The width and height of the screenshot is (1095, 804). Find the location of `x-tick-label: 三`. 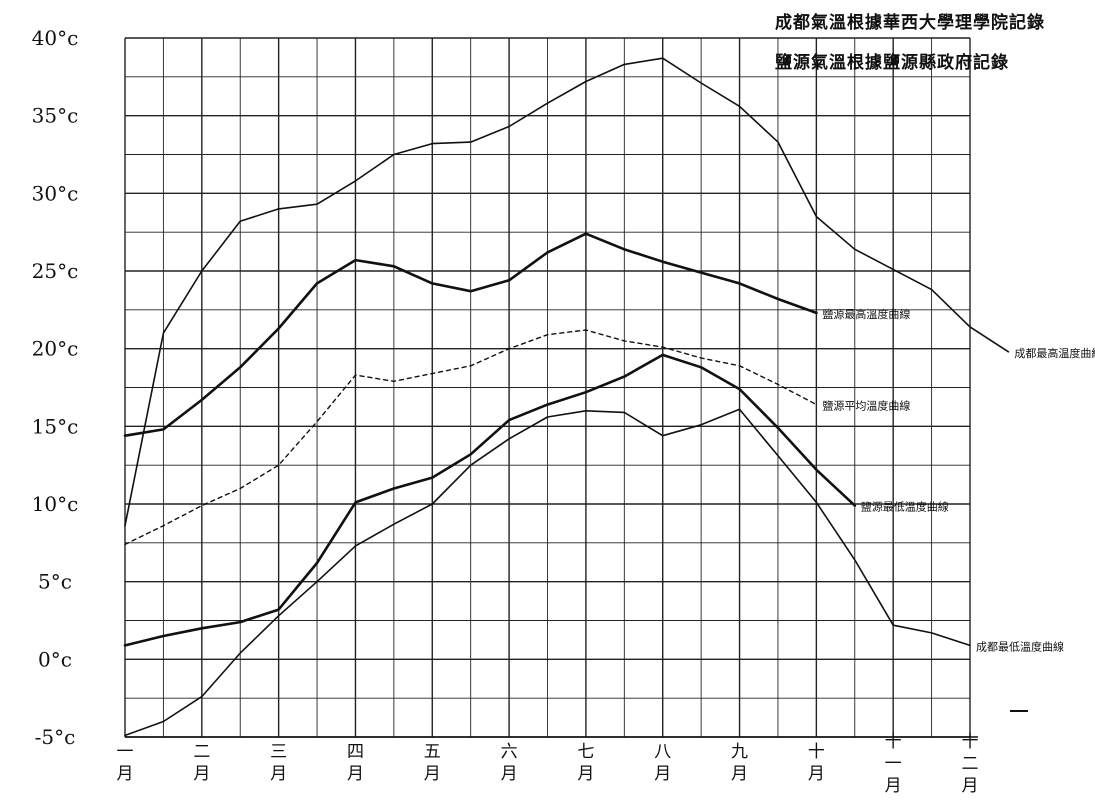

x-tick-label: 三 is located at coordinates (278, 752).